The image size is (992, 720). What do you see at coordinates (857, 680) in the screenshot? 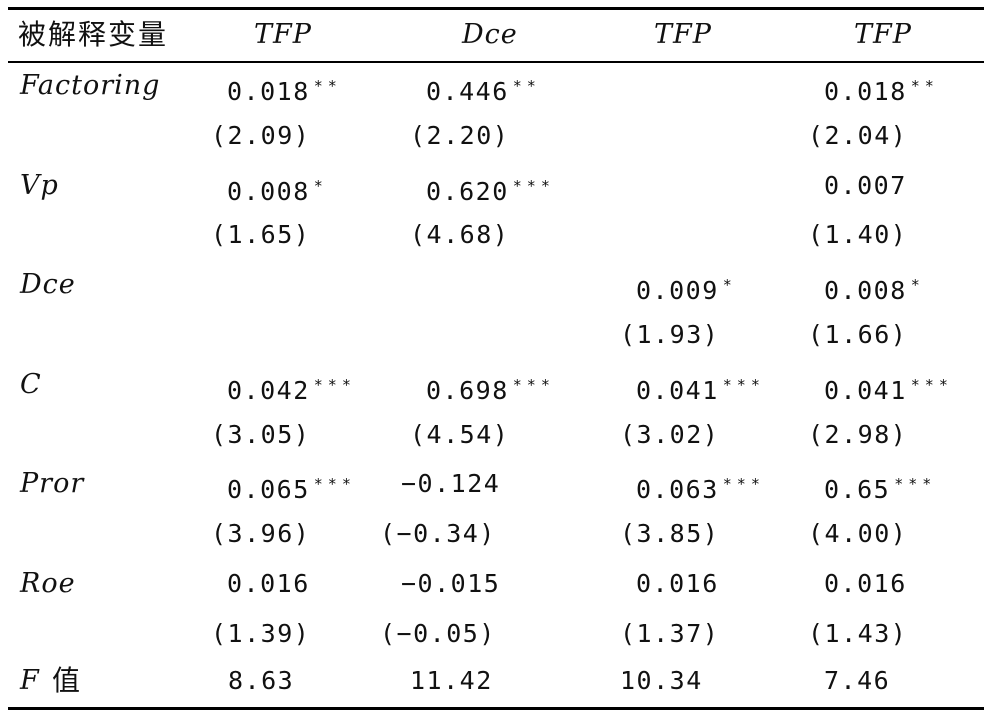
I see `footer-f-value: 7.46` at bounding box center [857, 680].